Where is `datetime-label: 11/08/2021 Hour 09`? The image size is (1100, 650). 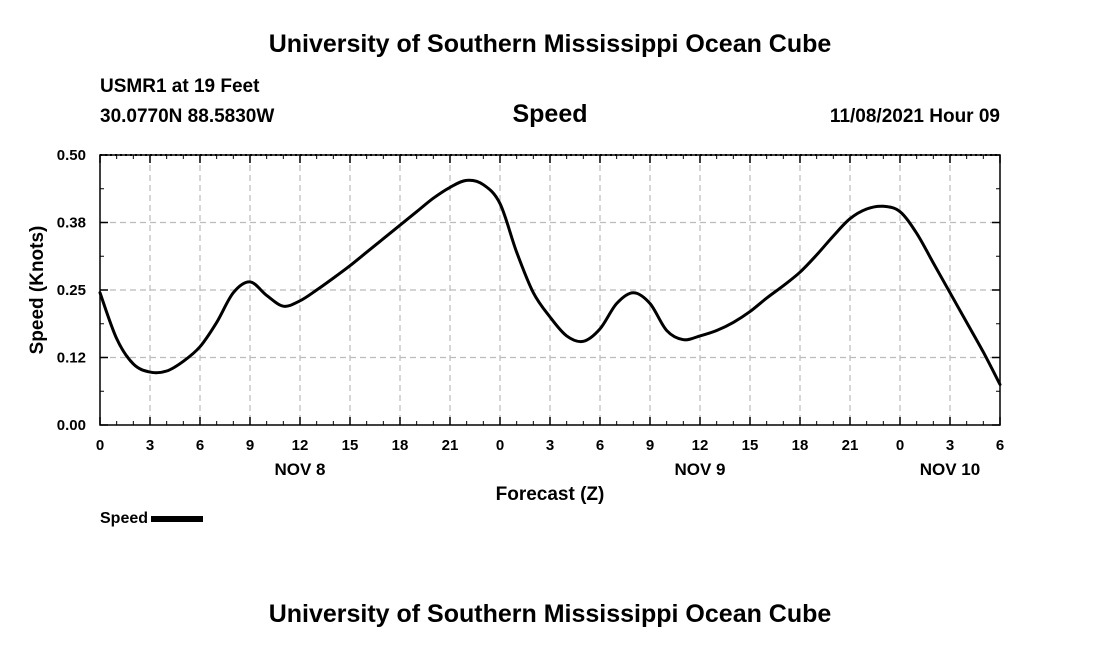
datetime-label: 11/08/2021 Hour 09 is located at coordinates (914, 116).